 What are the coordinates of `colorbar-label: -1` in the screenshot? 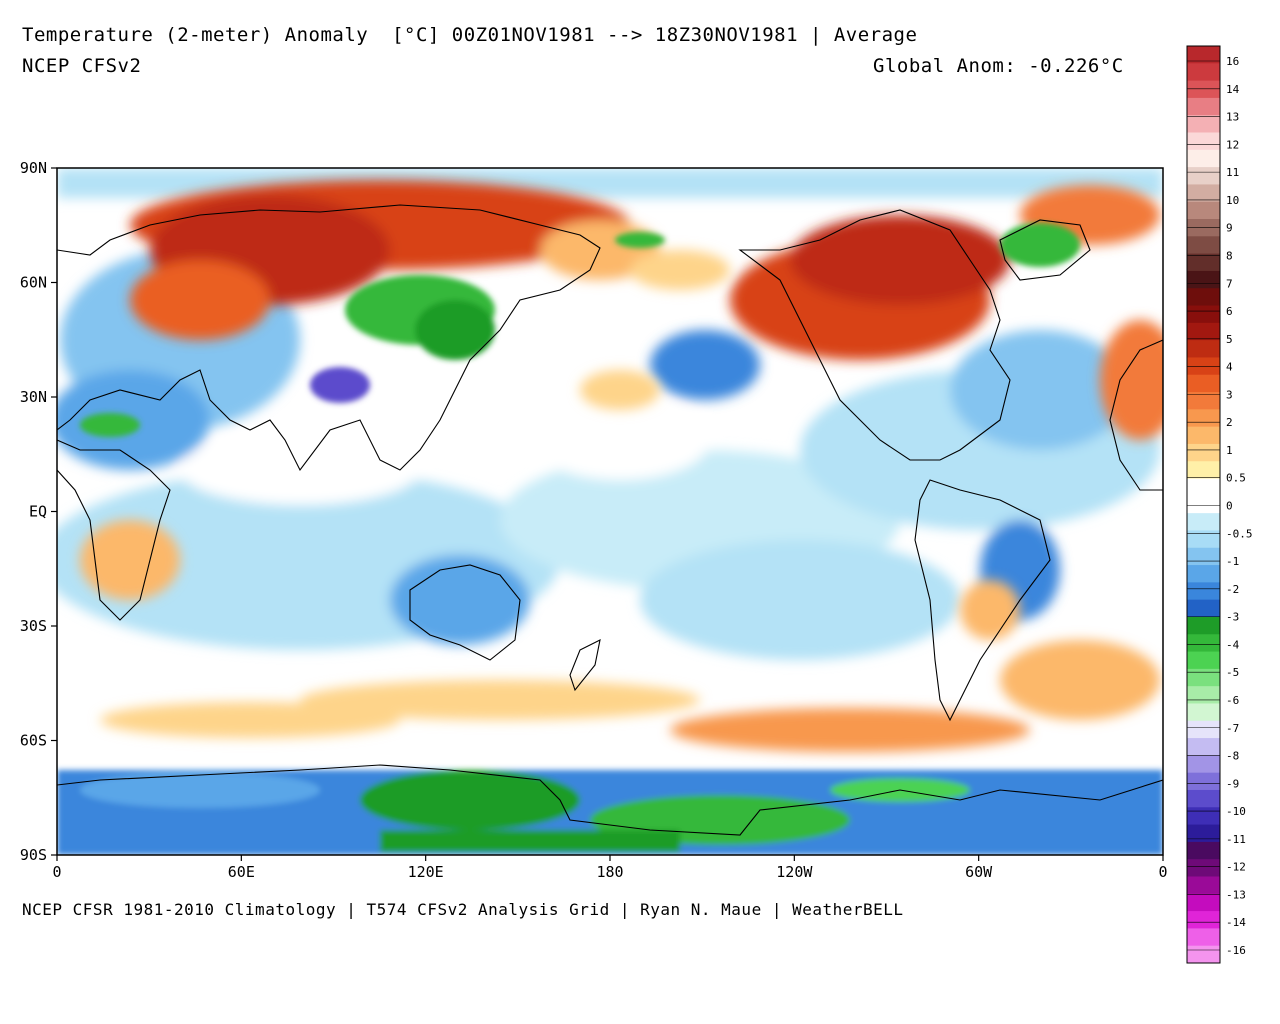 It's located at (1232, 561).